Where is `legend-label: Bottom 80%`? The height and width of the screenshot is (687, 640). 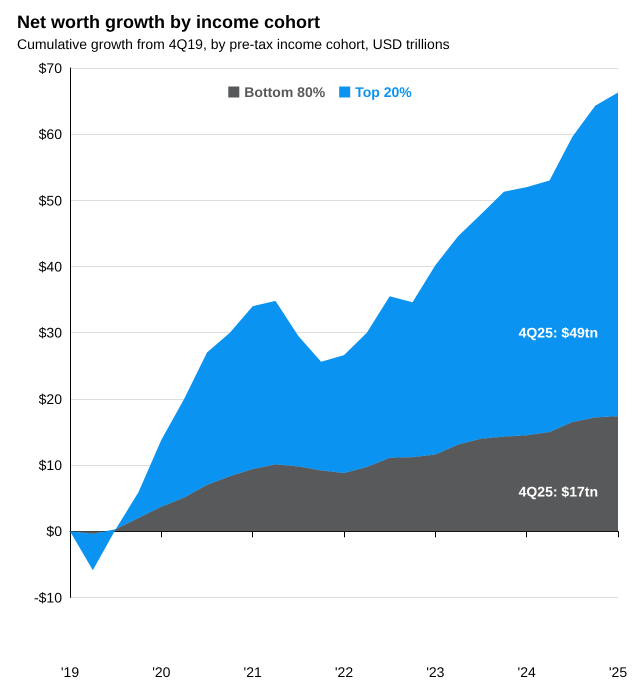
legend-label: Bottom 80% is located at coordinates (285, 92).